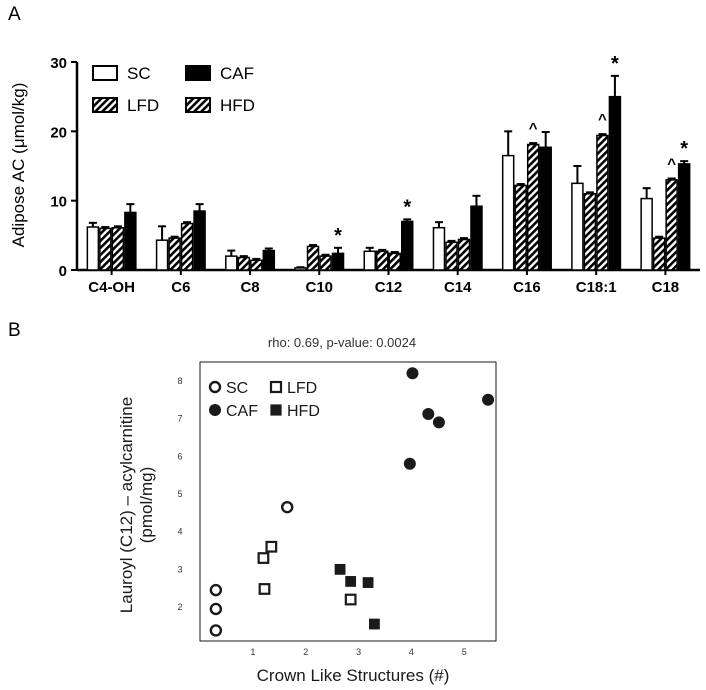 This screenshot has height=690, width=706. I want to click on bar-c8-caf, so click(269, 260).